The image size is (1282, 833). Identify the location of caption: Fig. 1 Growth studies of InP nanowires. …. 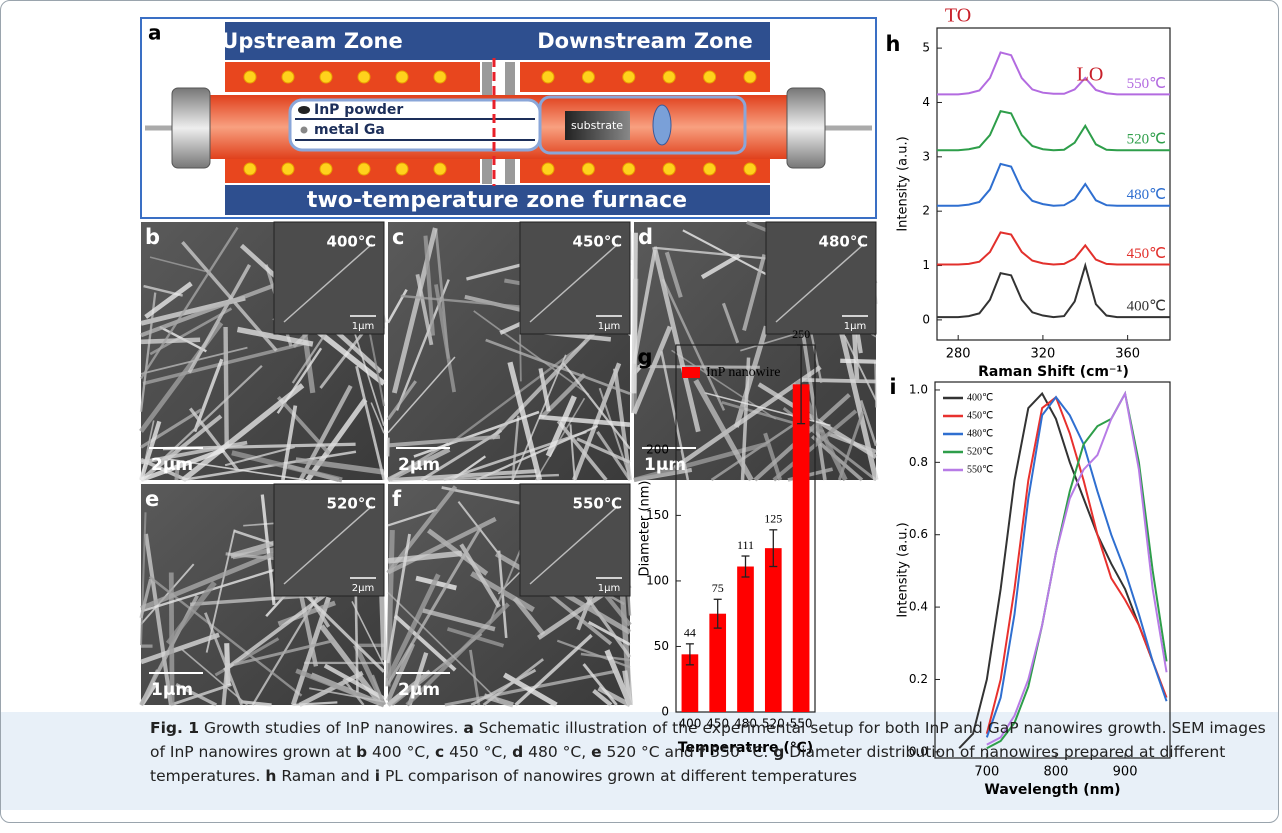
(711, 752).